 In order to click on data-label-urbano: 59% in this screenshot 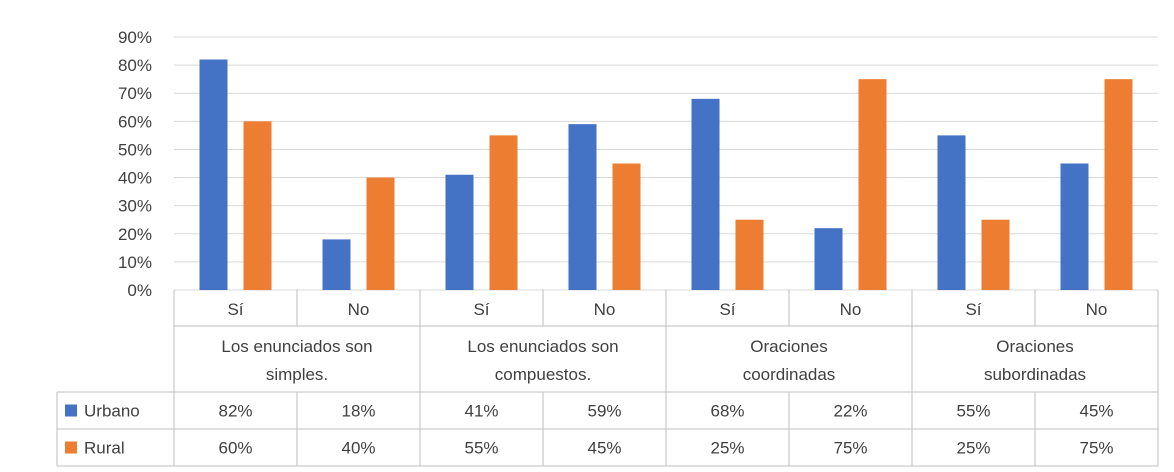, I will do `click(604, 411)`.